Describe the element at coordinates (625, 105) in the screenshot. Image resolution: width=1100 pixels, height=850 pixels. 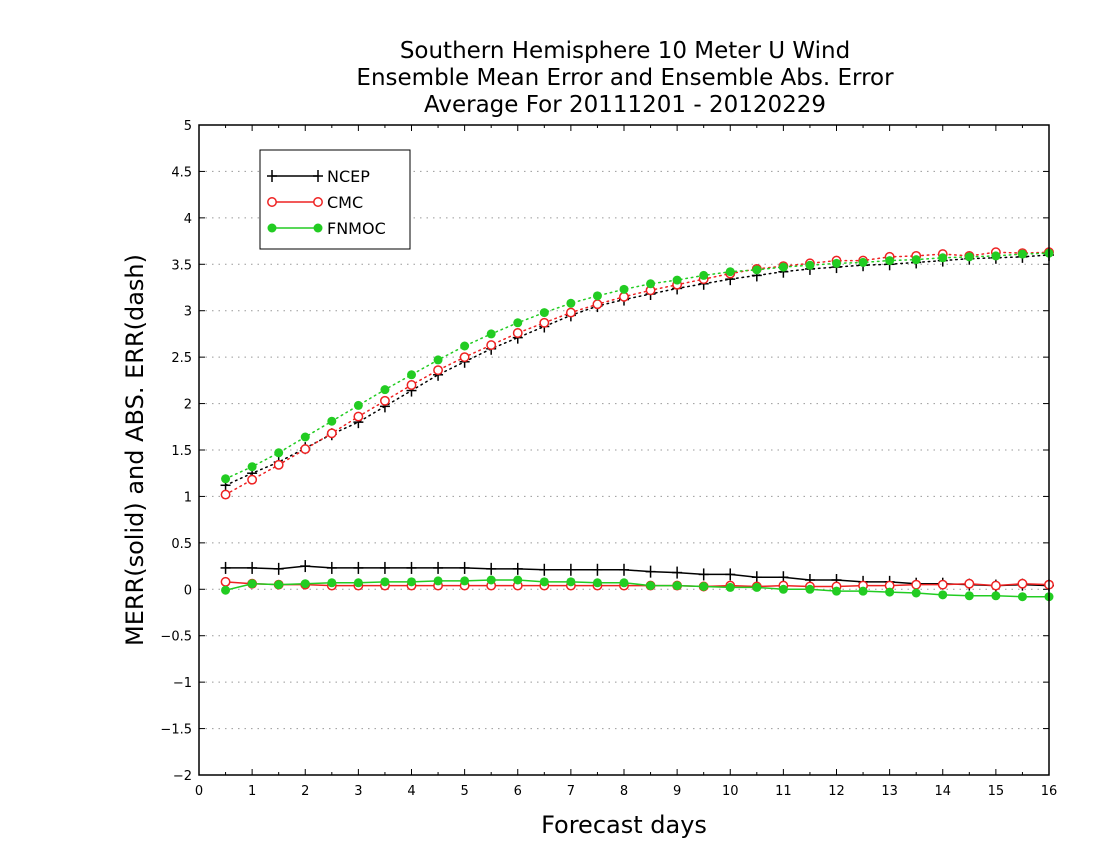
I see `chart-title-line: Average For 20111201 - 20120229` at that location.